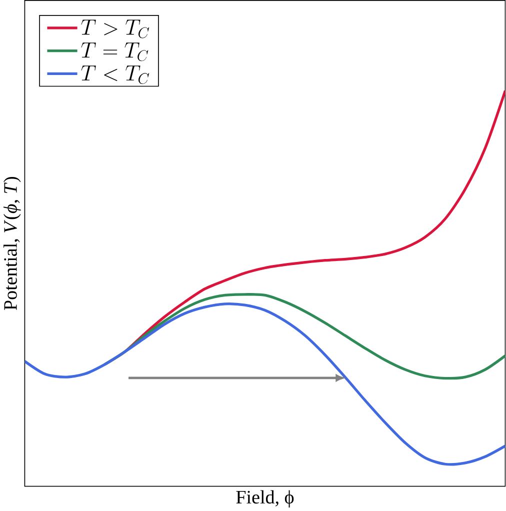 The height and width of the screenshot is (511, 506). I want to click on legend-label: $T < T_C$, so click(115, 75).